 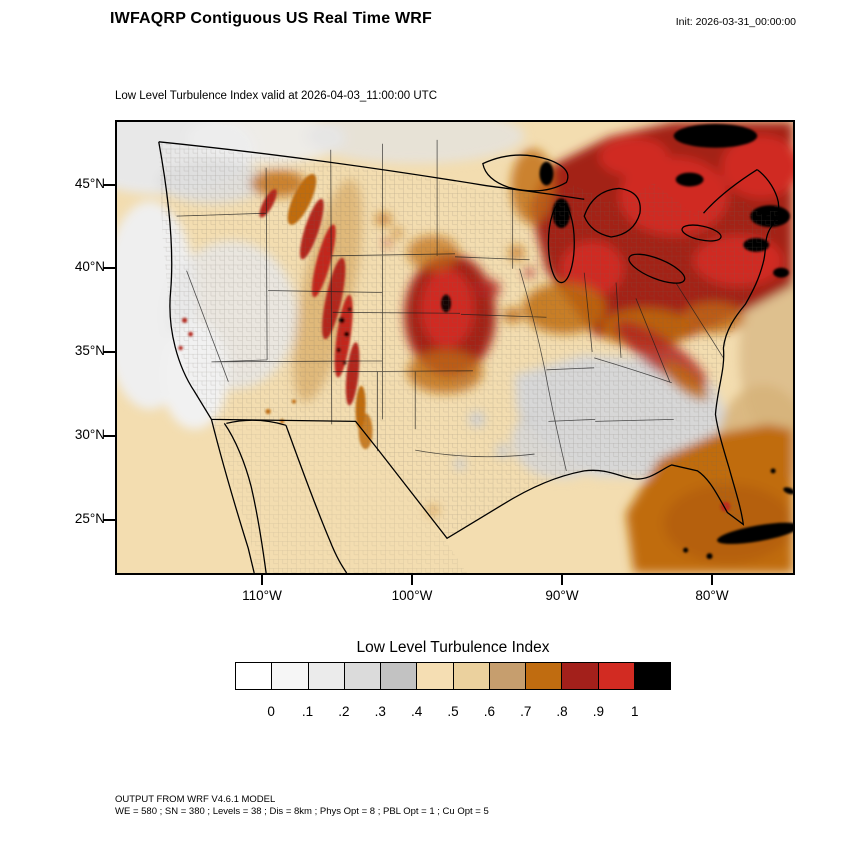 I want to click on legend-tick: .7, so click(x=526, y=711).